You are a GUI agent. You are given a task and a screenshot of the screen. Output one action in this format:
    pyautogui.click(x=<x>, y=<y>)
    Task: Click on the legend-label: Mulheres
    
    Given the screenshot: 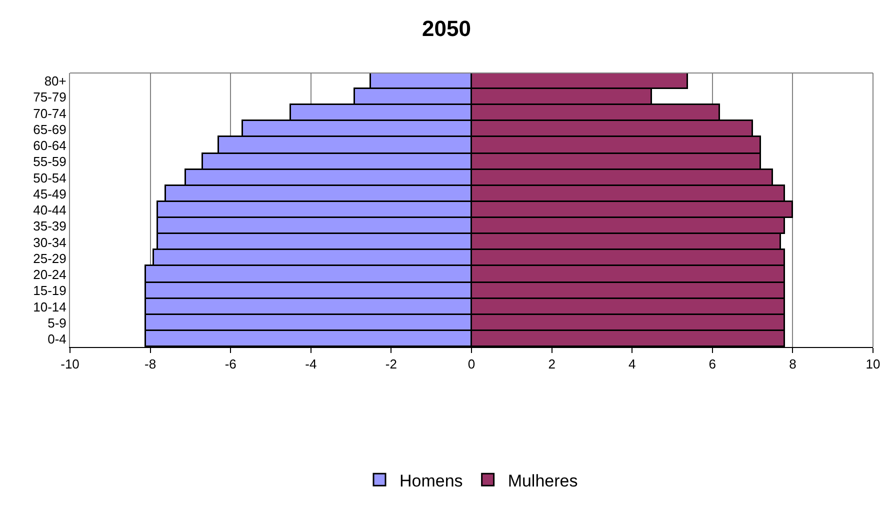 What is the action you would take?
    pyautogui.click(x=543, y=480)
    